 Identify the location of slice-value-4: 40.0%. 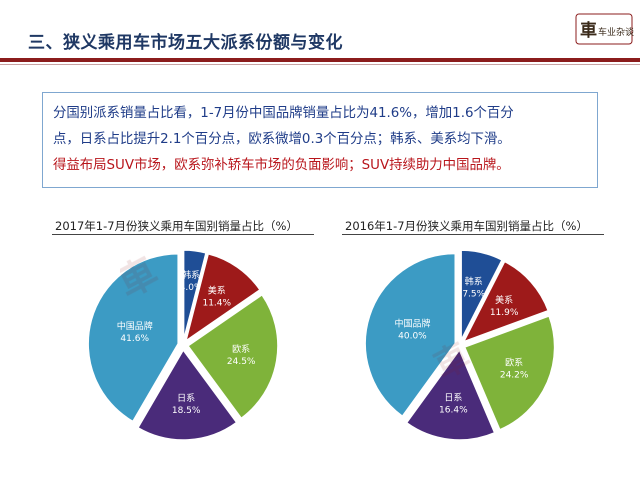
(412, 337).